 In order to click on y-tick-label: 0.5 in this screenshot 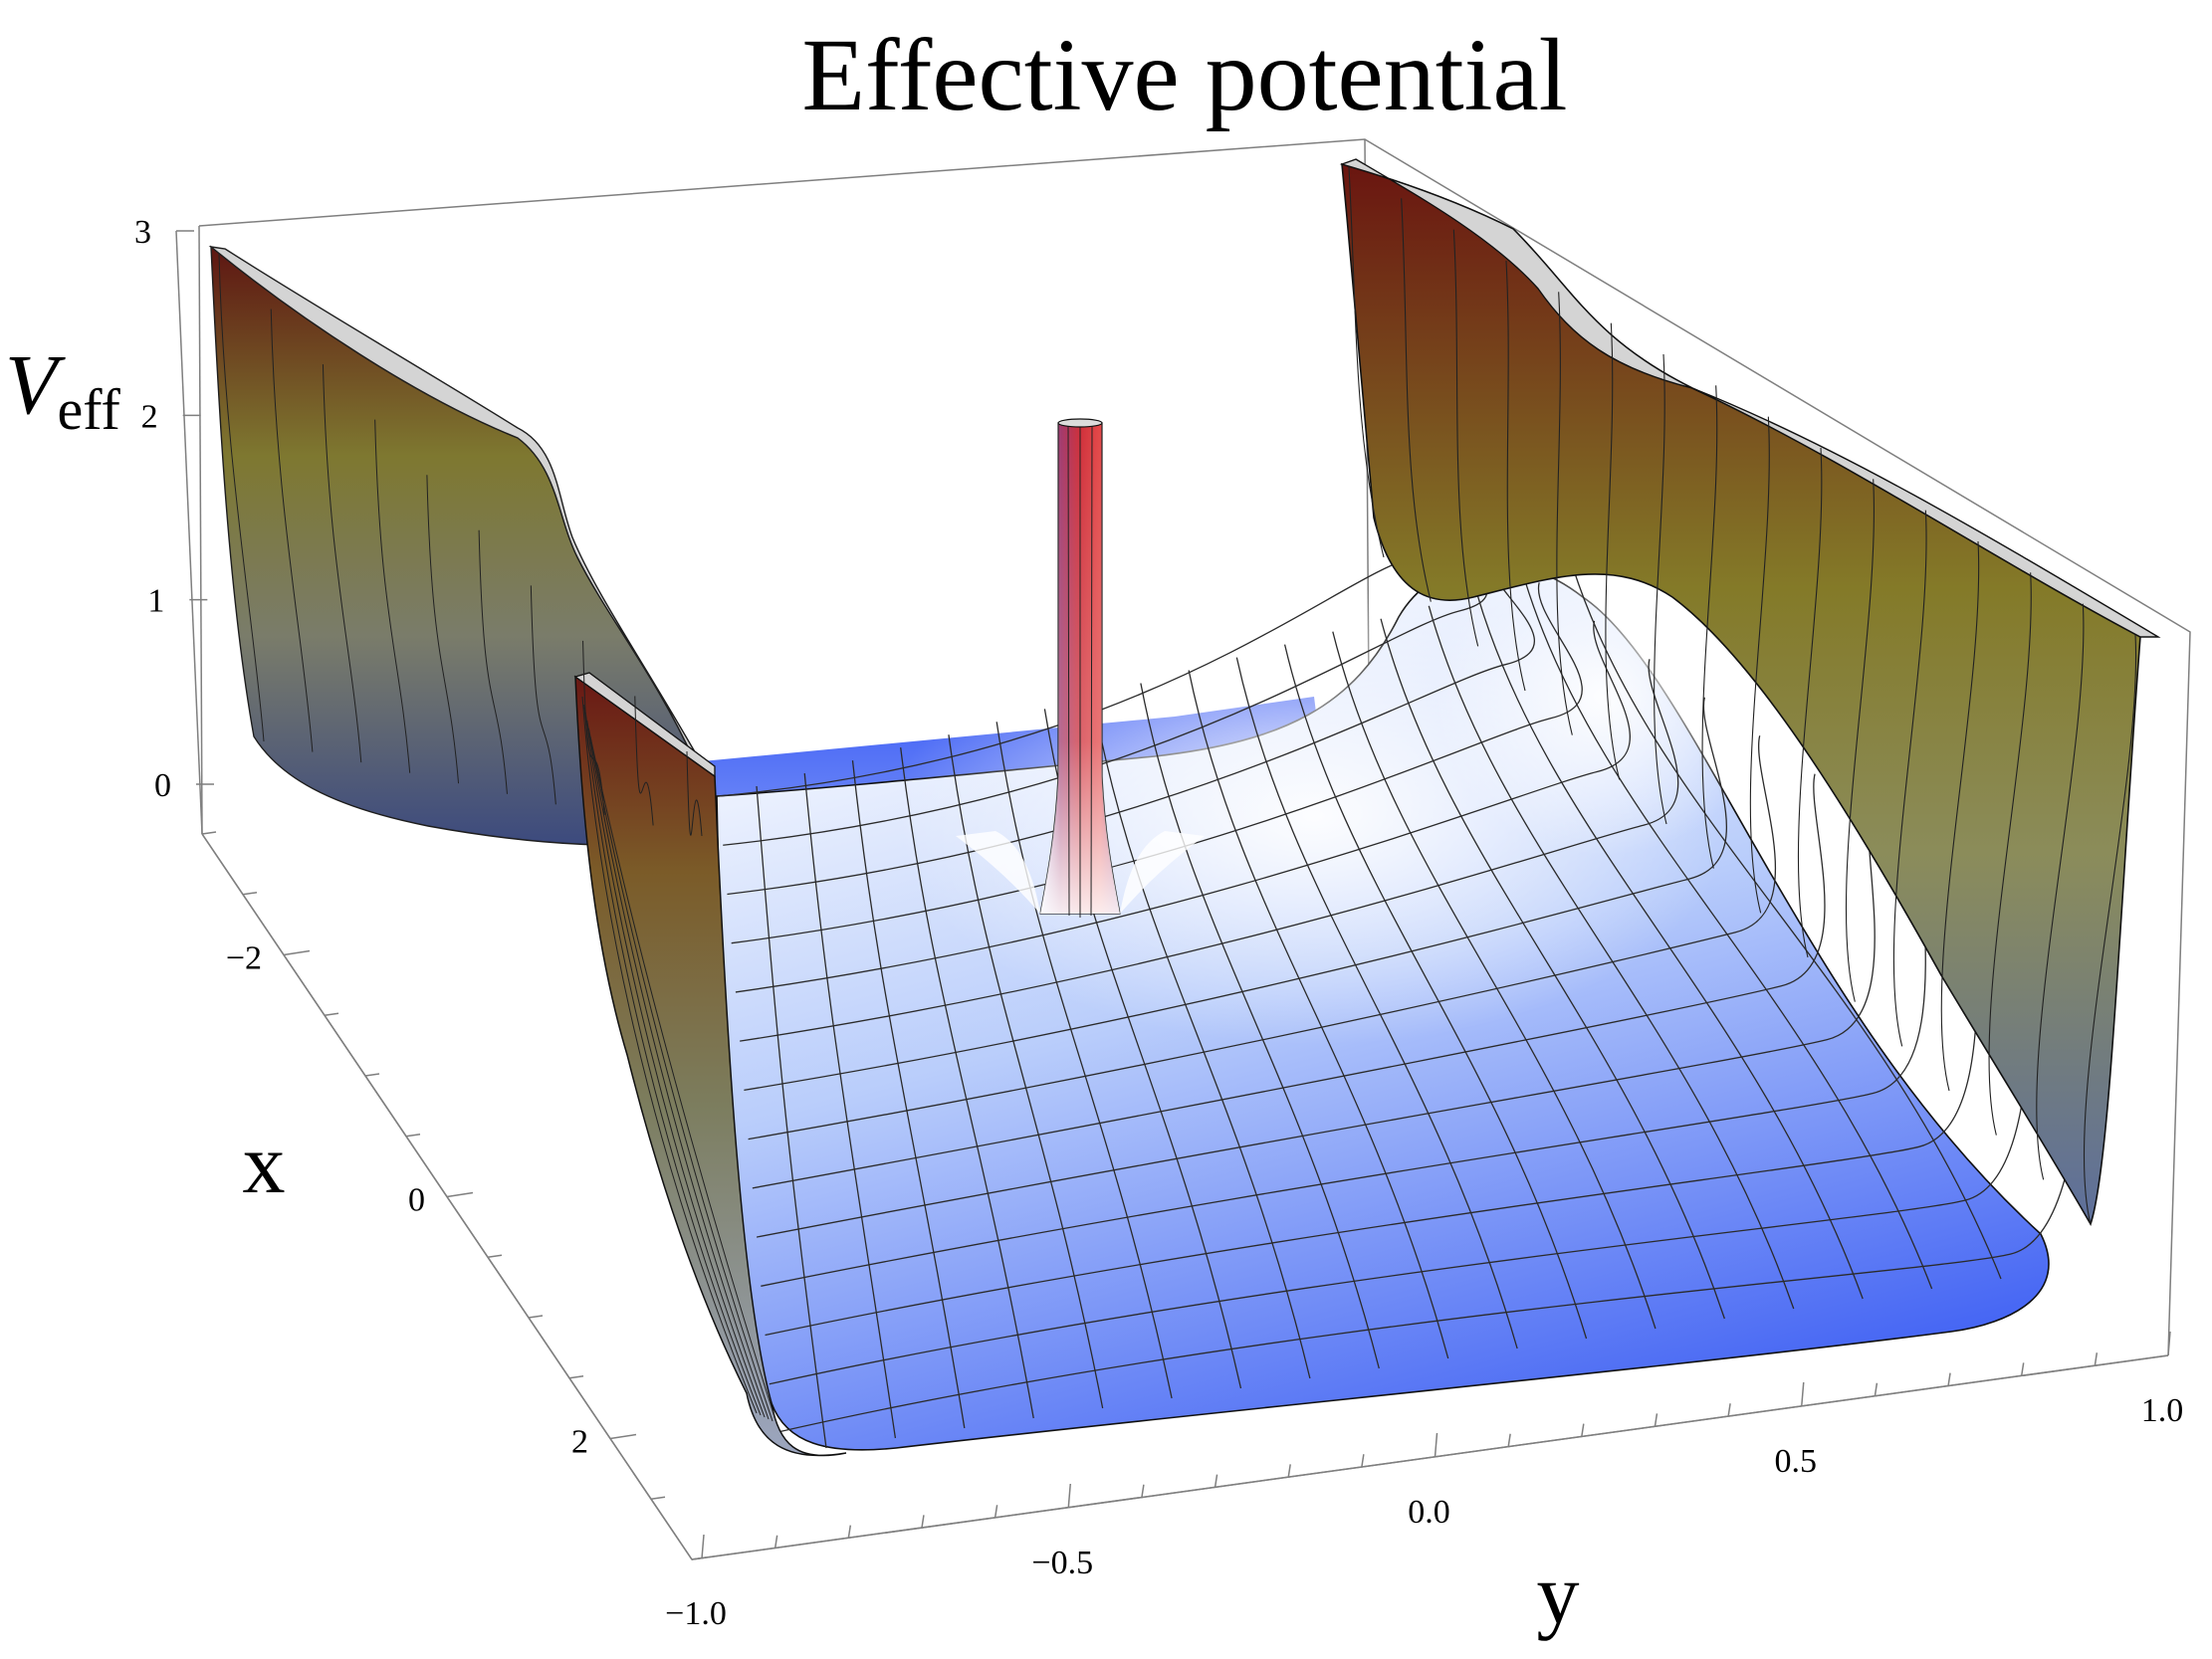, I will do `click(1796, 1461)`.